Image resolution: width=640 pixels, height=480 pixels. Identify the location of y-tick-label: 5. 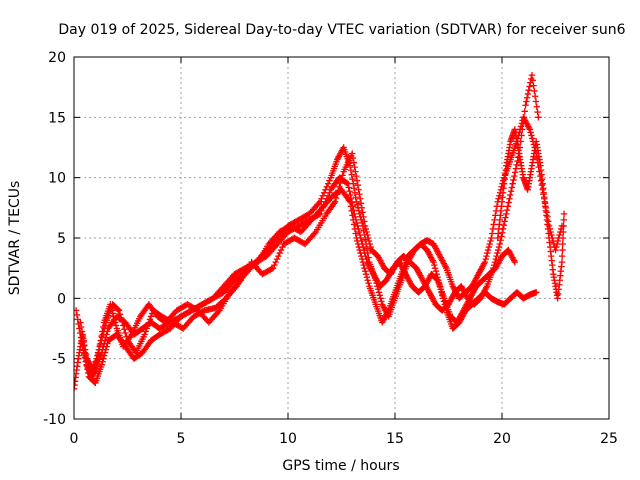
(61, 239).